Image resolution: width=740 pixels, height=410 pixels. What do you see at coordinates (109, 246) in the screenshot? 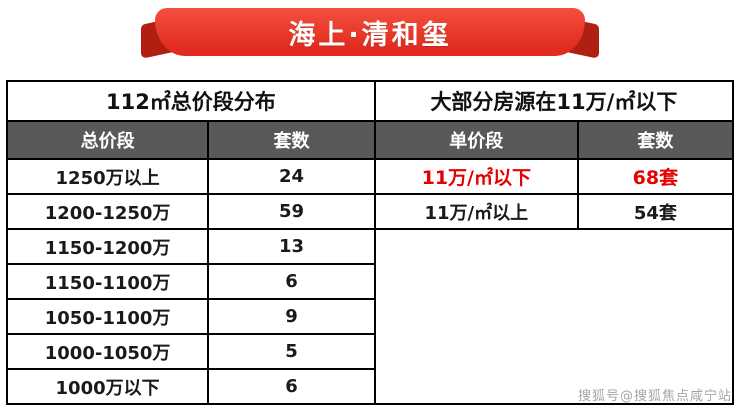
I see `price-range-cell: 1150-1200万` at bounding box center [109, 246].